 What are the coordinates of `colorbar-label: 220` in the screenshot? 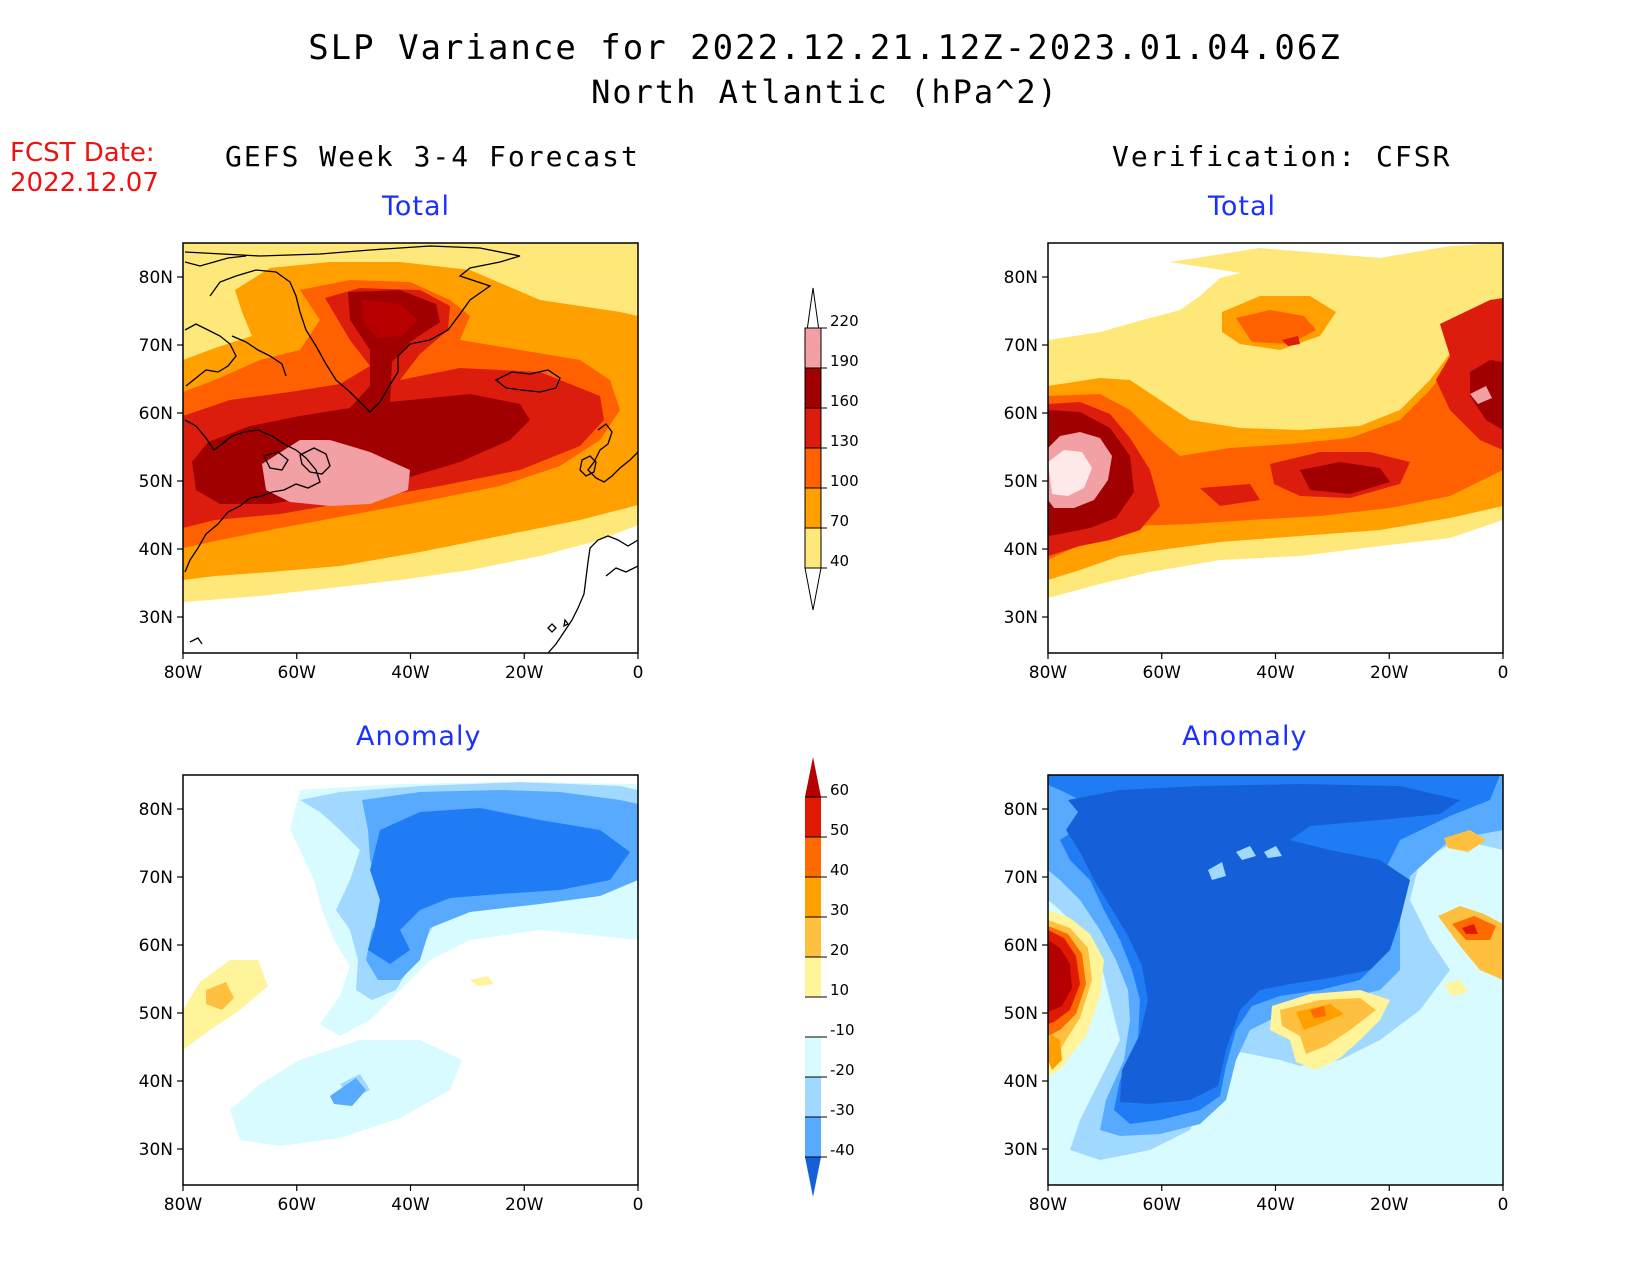 It's located at (844, 321).